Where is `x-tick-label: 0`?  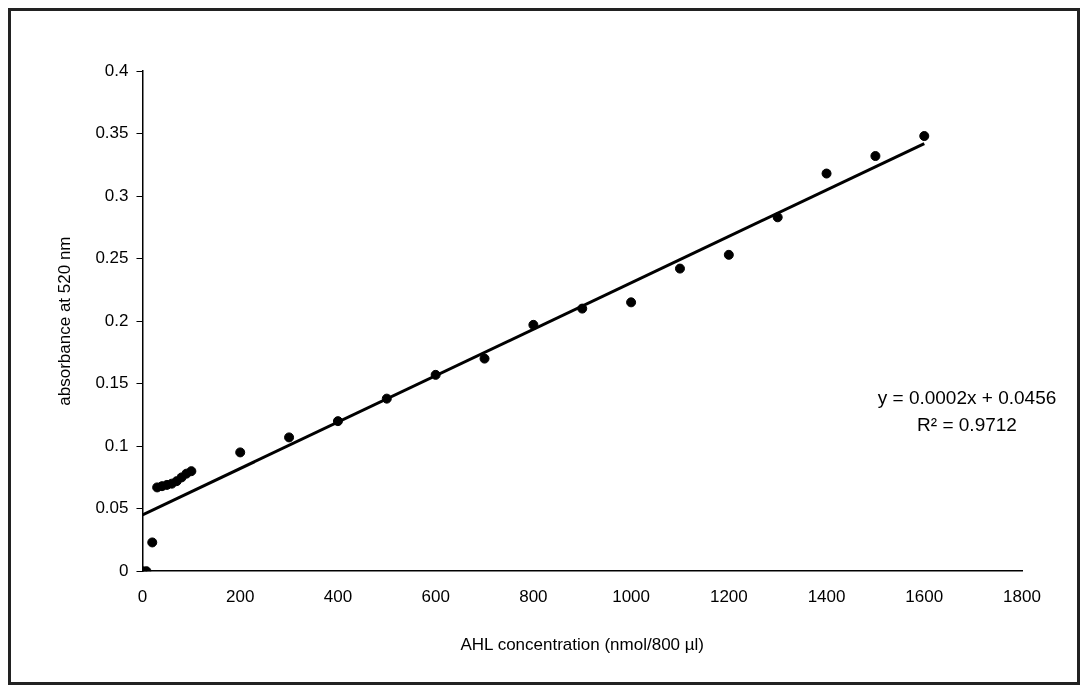 x-tick-label: 0 is located at coordinates (142, 597).